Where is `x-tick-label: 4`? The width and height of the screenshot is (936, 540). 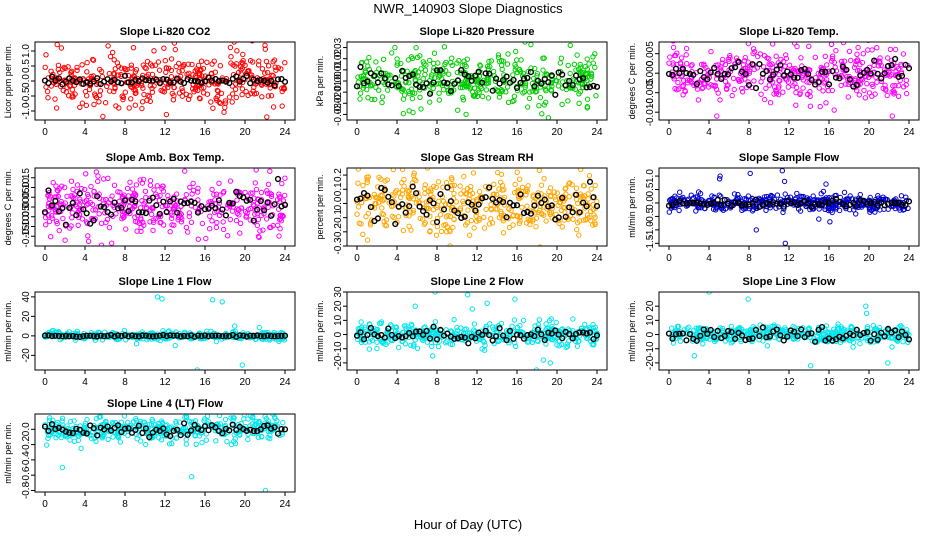
x-tick-label: 4 is located at coordinates (709, 258).